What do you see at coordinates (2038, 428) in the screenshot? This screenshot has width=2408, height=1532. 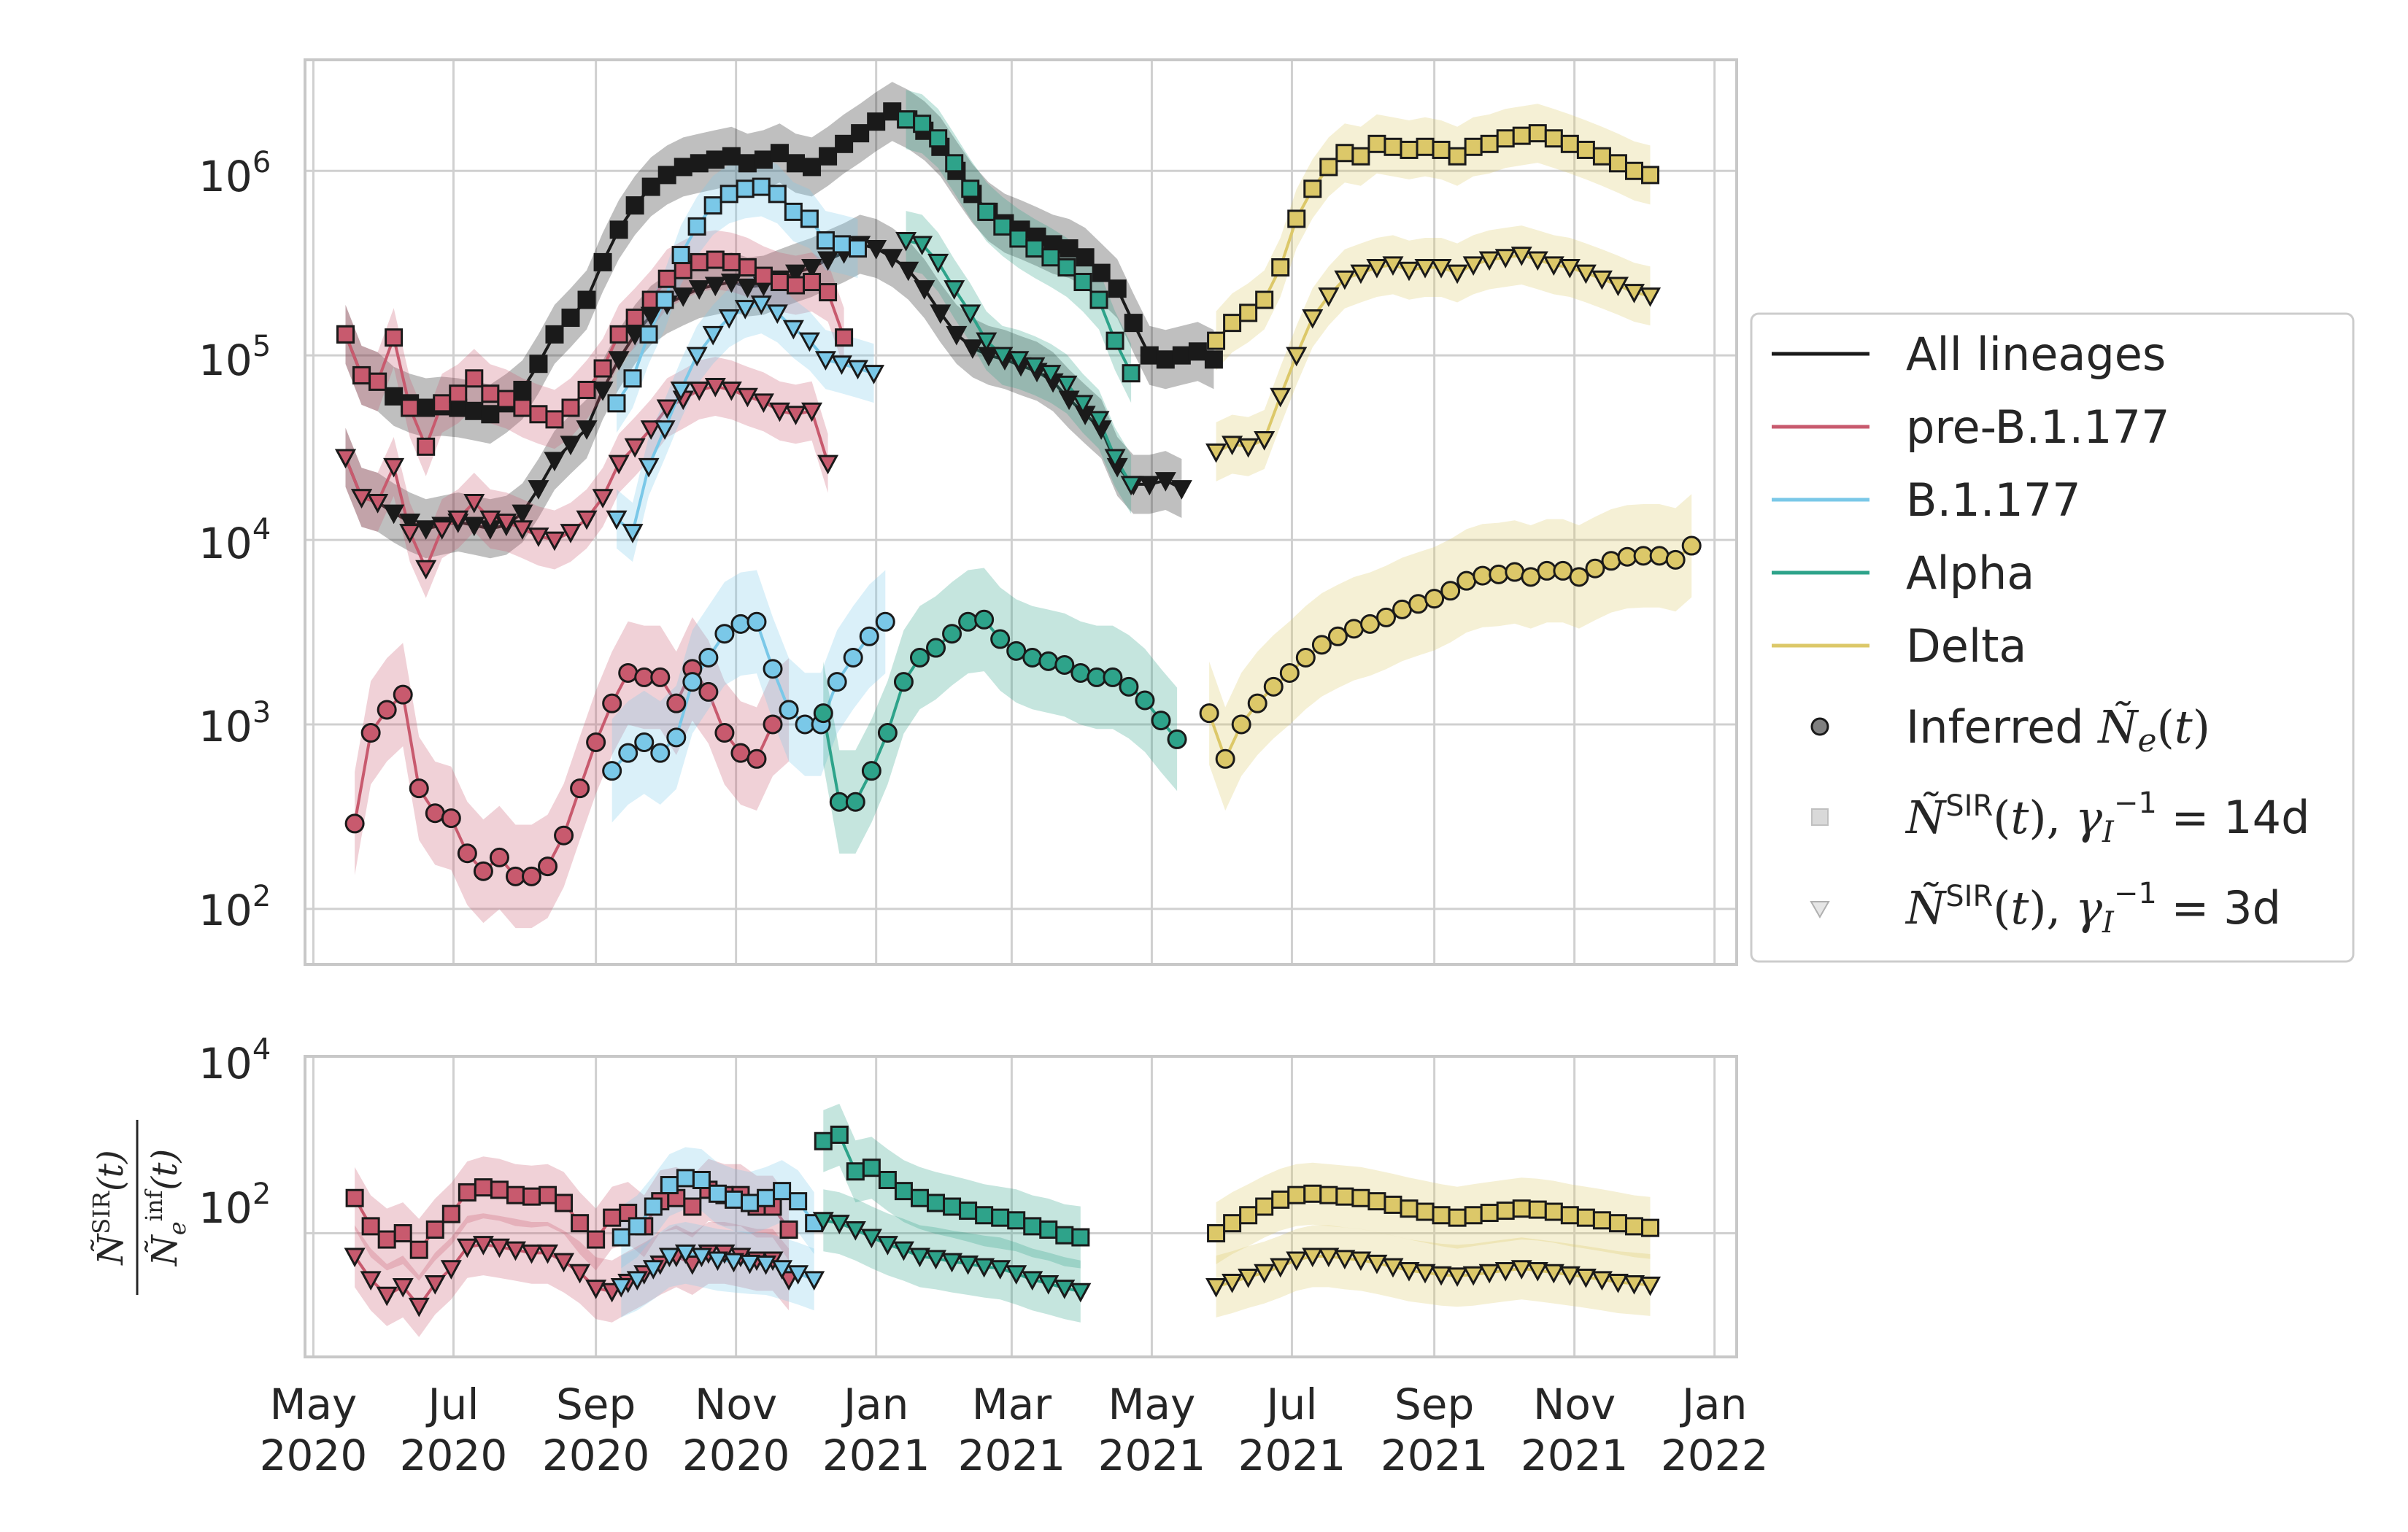 I see `legend-label-pre: pre-B.1.177` at bounding box center [2038, 428].